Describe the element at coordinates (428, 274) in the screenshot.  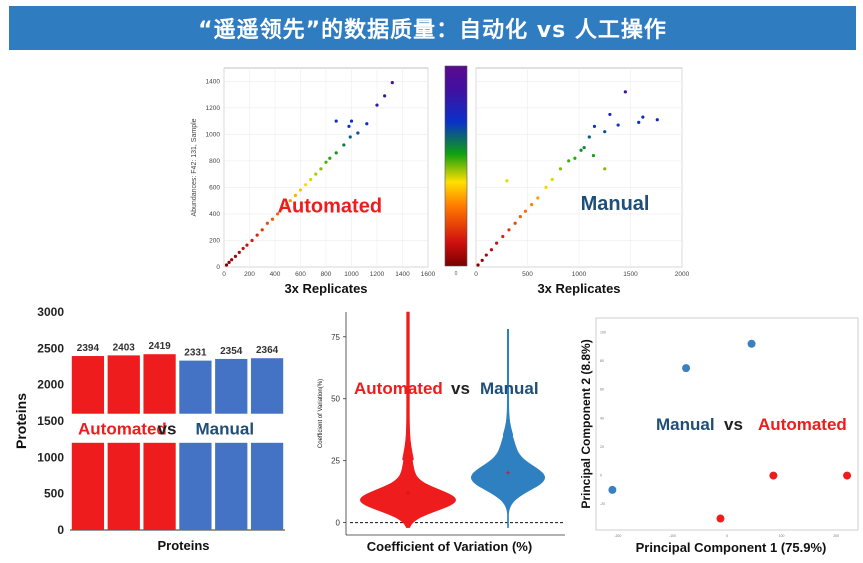
I see `x-tick-label: 1600` at that location.